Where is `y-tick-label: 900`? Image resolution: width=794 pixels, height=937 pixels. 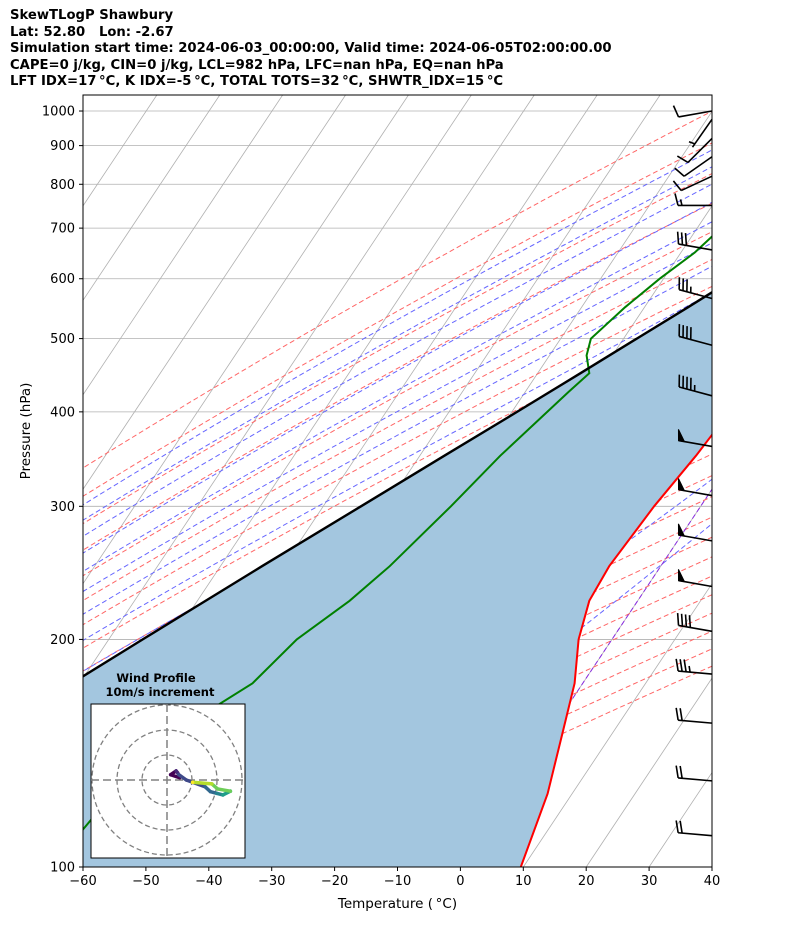 y-tick-label: 900 is located at coordinates (62, 146).